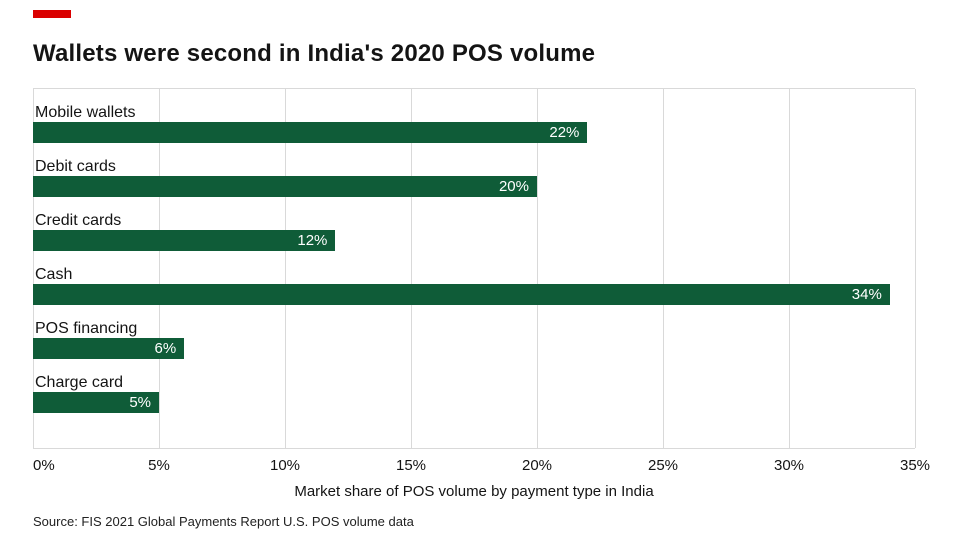 Image resolution: width=978 pixels, height=550 pixels. What do you see at coordinates (789, 465) in the screenshot?
I see `x-tick-label: 30%` at bounding box center [789, 465].